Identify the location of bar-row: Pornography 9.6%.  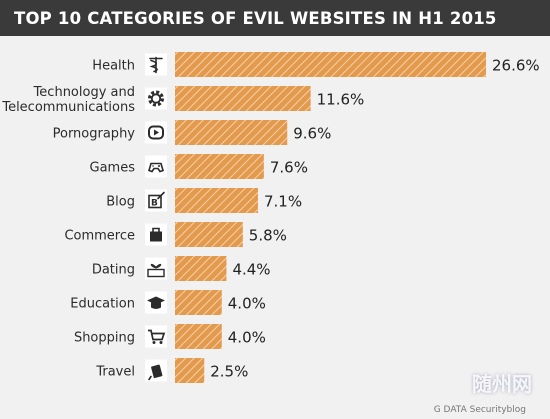
(192, 132).